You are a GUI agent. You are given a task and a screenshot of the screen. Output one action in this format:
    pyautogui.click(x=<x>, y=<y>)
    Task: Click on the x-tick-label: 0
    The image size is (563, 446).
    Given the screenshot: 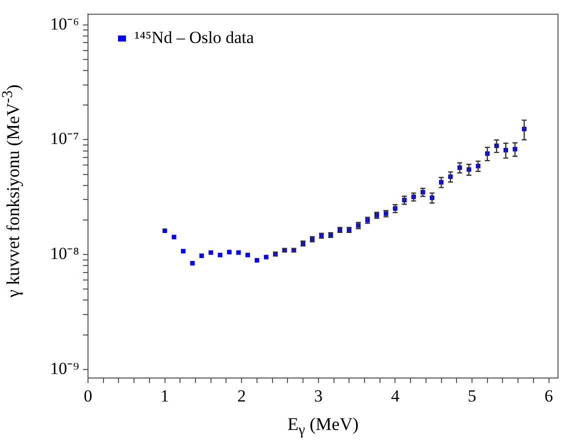 What is the action you would take?
    pyautogui.click(x=88, y=396)
    